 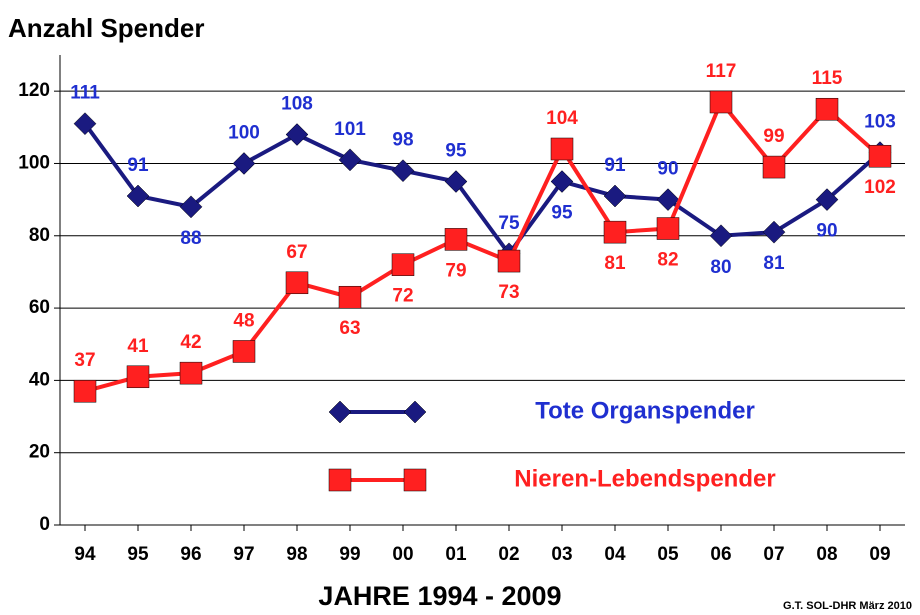 I want to click on data-label: 111, so click(x=85, y=93).